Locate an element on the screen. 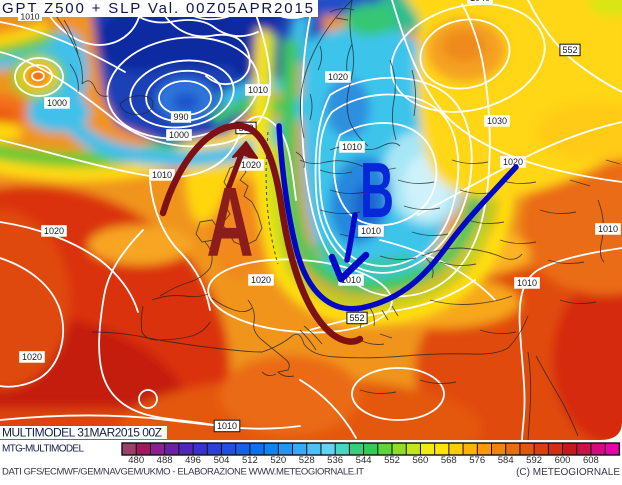  svg-text: MTG-MULTIMODEL is located at coordinates (43, 449).